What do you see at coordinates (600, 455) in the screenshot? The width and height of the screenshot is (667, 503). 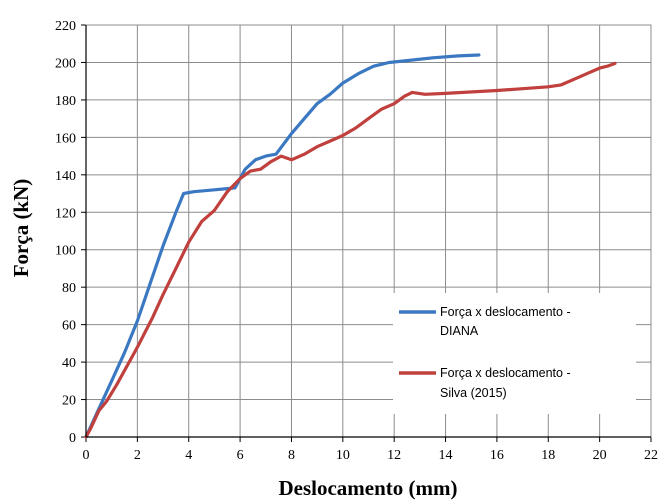 I see `x-tick-label: 20` at bounding box center [600, 455].